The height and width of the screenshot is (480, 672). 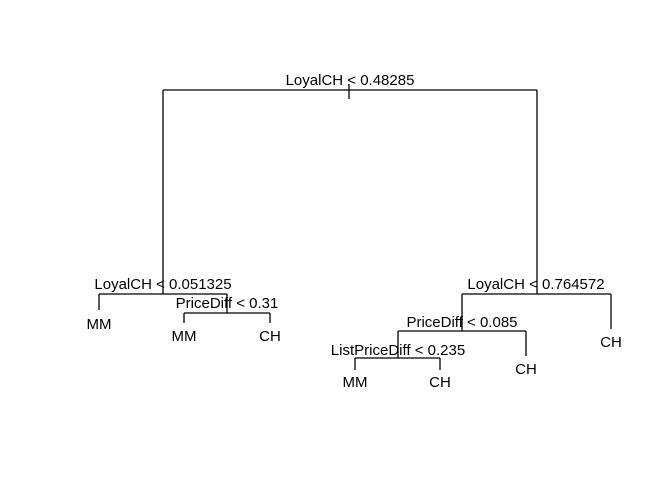 I want to click on left-split-label: LoyalCH < 0.051325, so click(x=162, y=284).